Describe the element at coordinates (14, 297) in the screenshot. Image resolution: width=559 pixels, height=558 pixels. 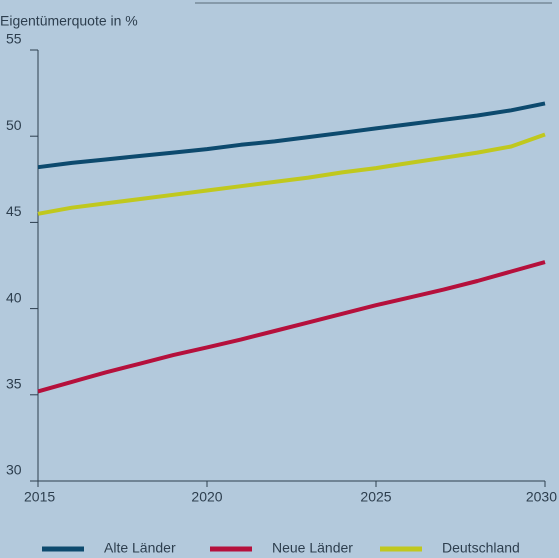
I see `y-tick-label: 40` at that location.